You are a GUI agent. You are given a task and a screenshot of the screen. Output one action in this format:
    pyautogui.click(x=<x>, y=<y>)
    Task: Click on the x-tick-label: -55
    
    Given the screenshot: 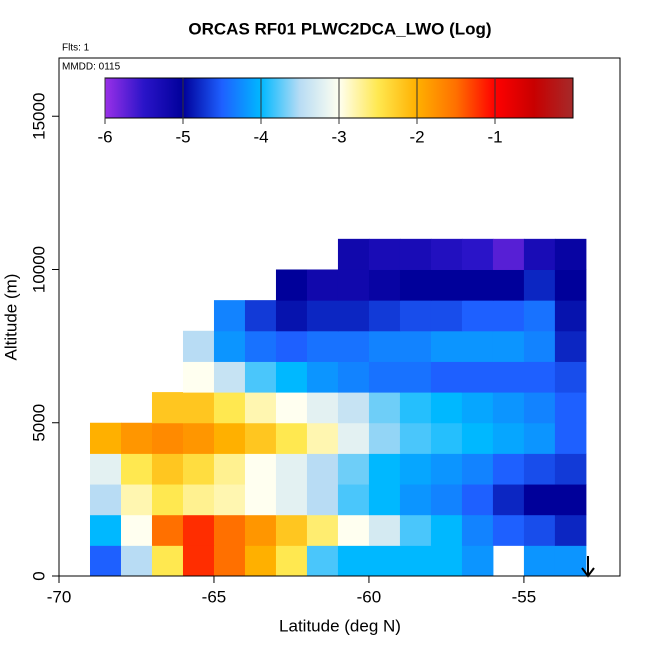 What is the action you would take?
    pyautogui.click(x=524, y=596)
    